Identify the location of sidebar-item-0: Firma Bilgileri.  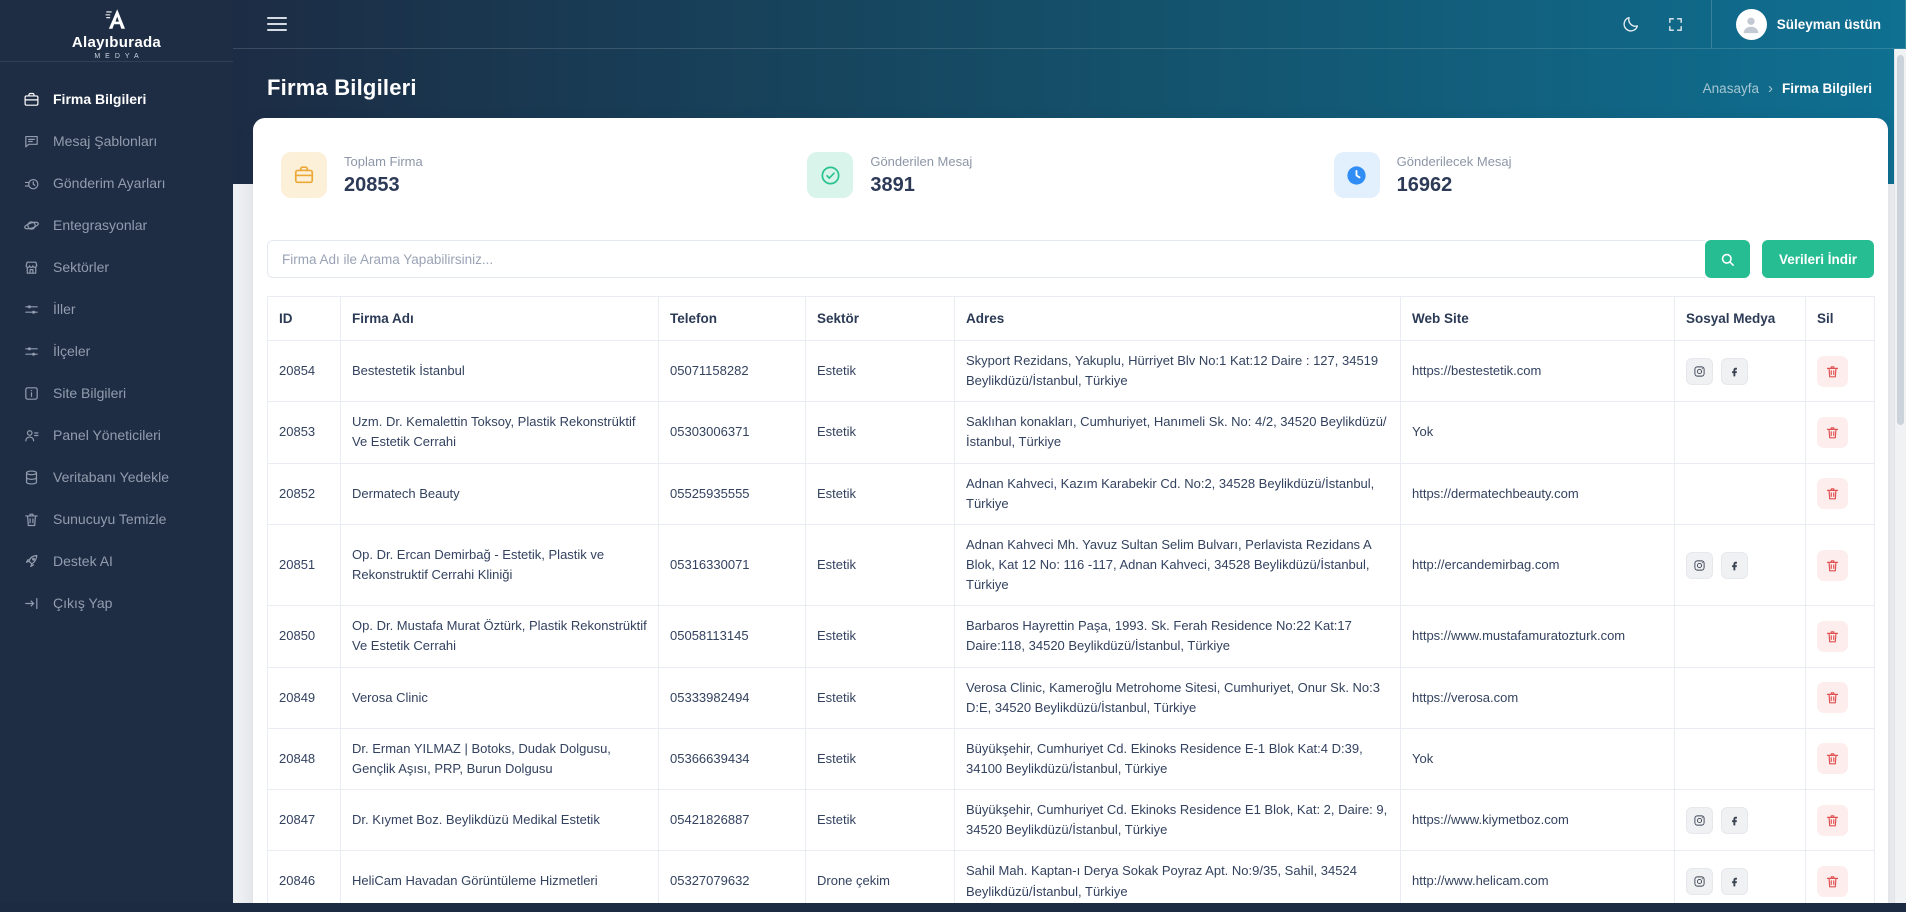
(116, 99).